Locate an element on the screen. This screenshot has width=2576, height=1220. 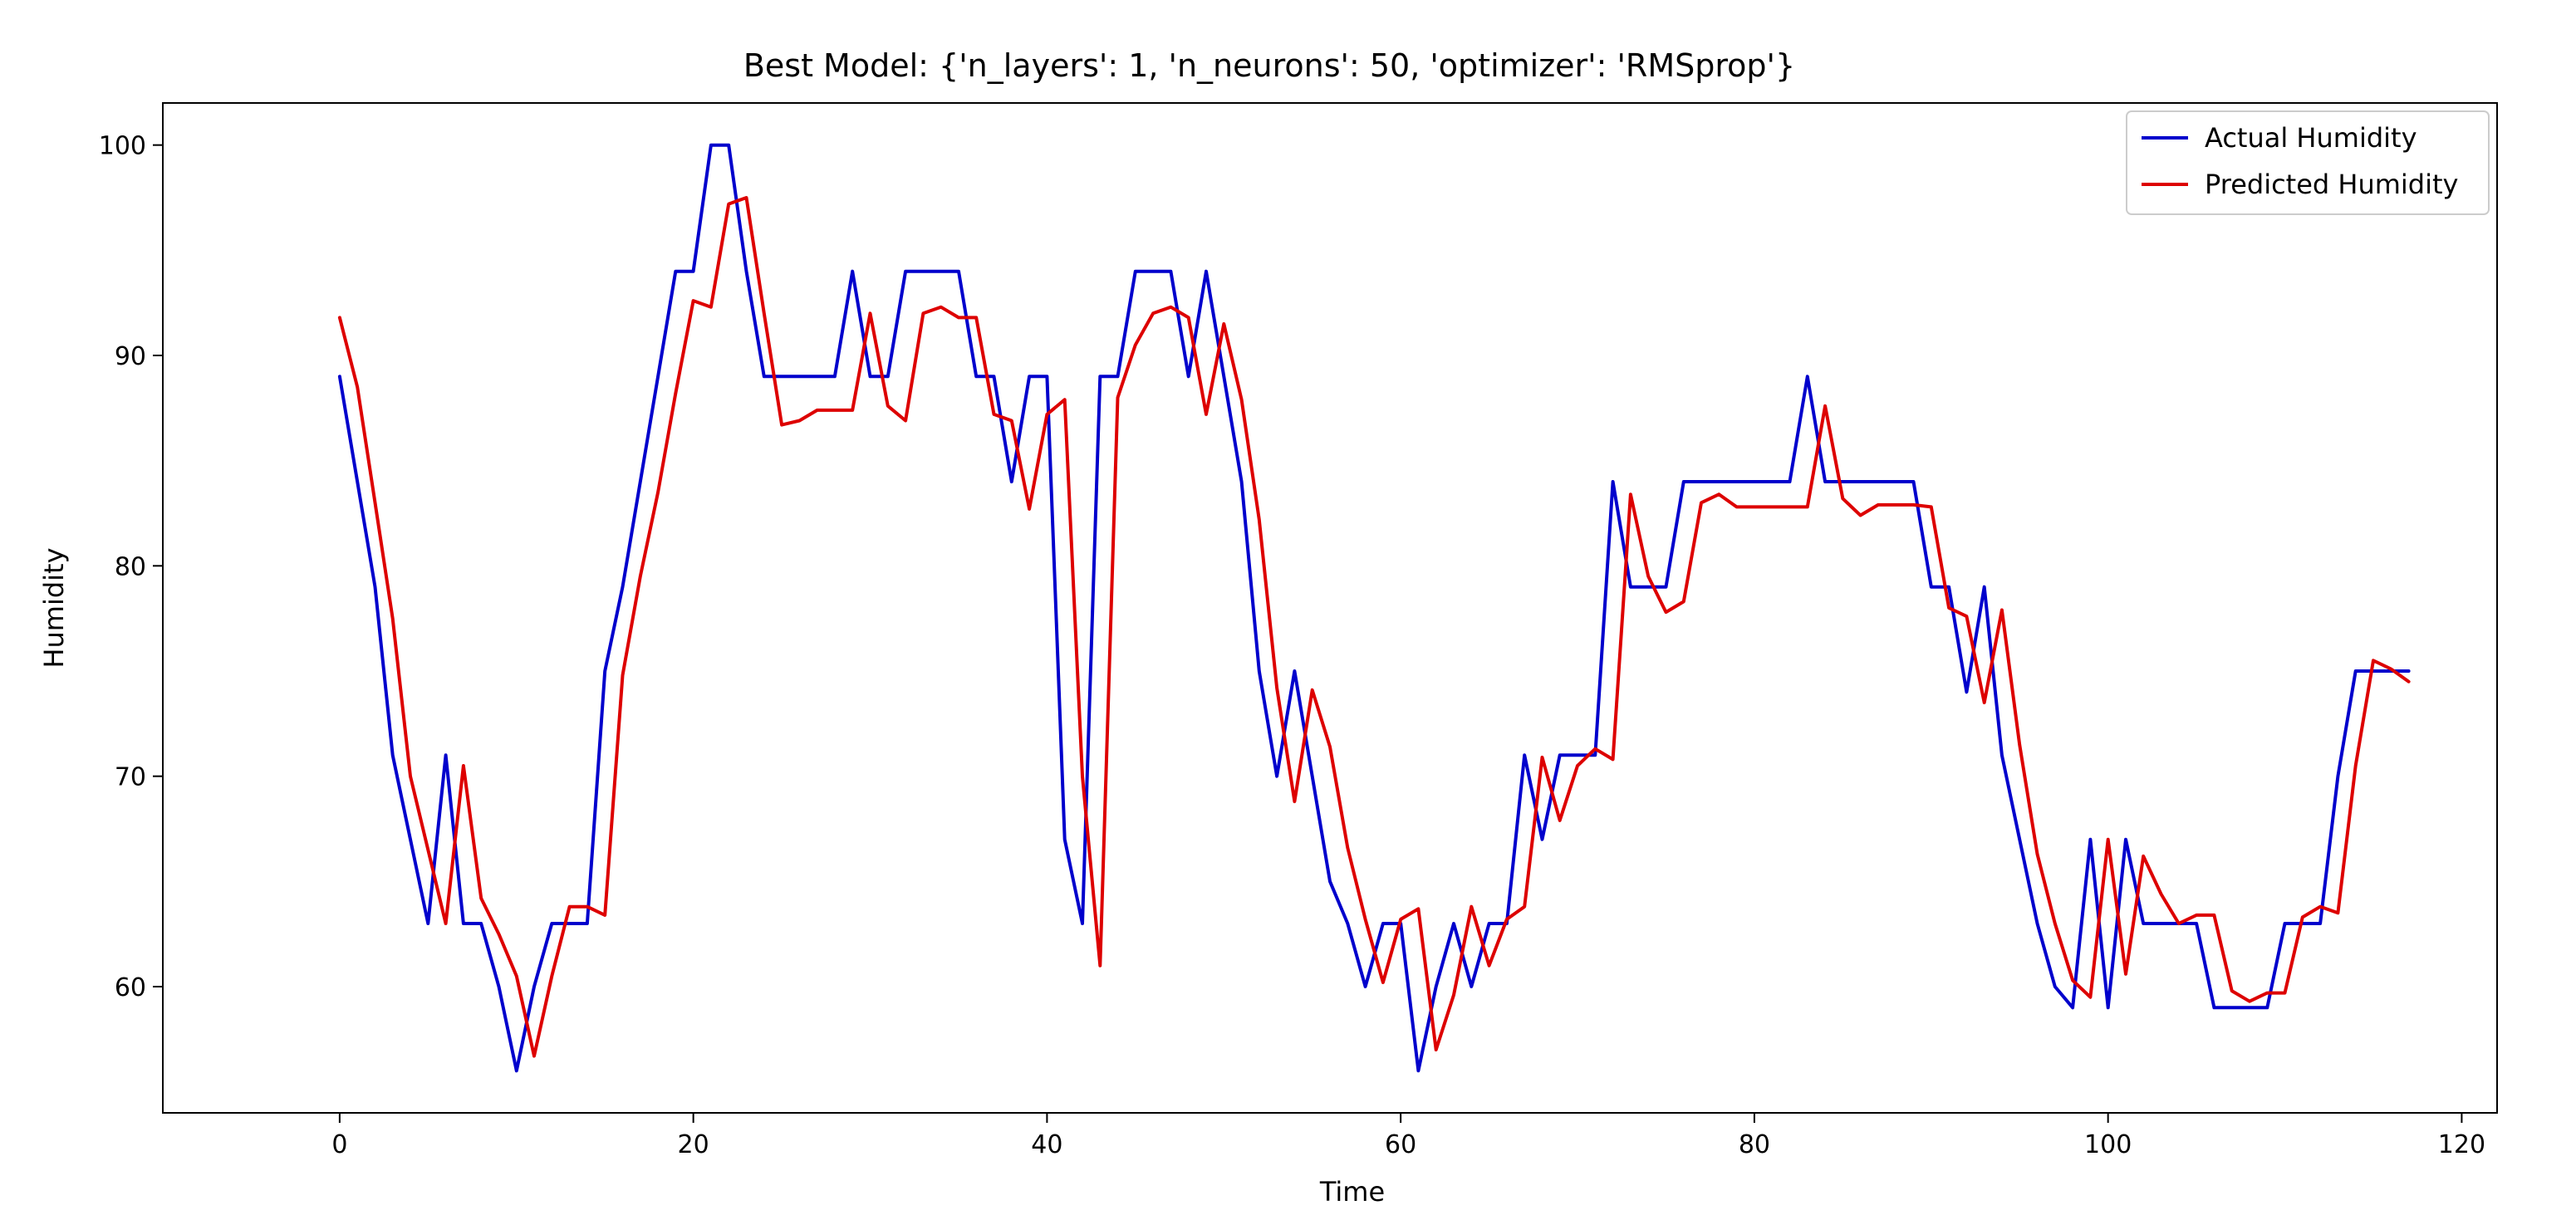
x-tick-label: 100 is located at coordinates (2108, 1144).